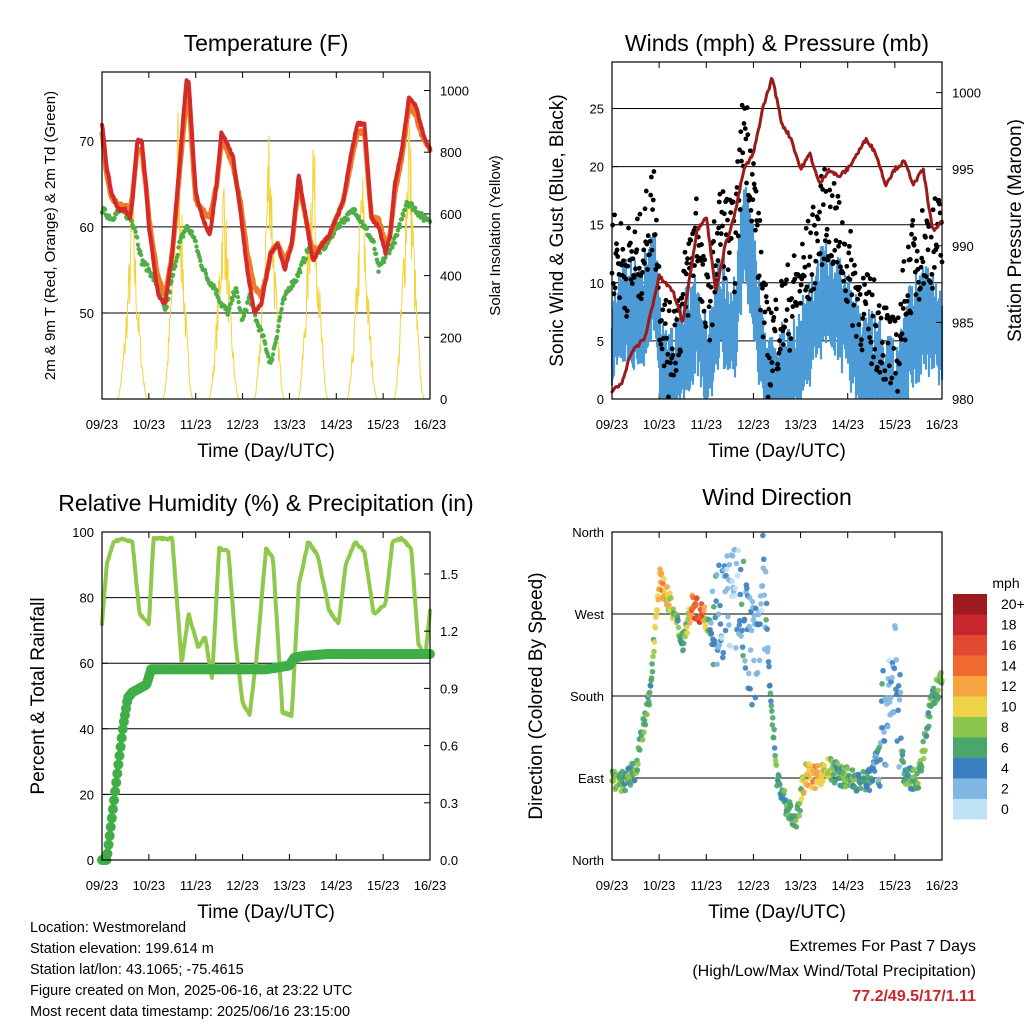  What do you see at coordinates (108, 928) in the screenshot?
I see `station-location: Location: Westmoreland` at bounding box center [108, 928].